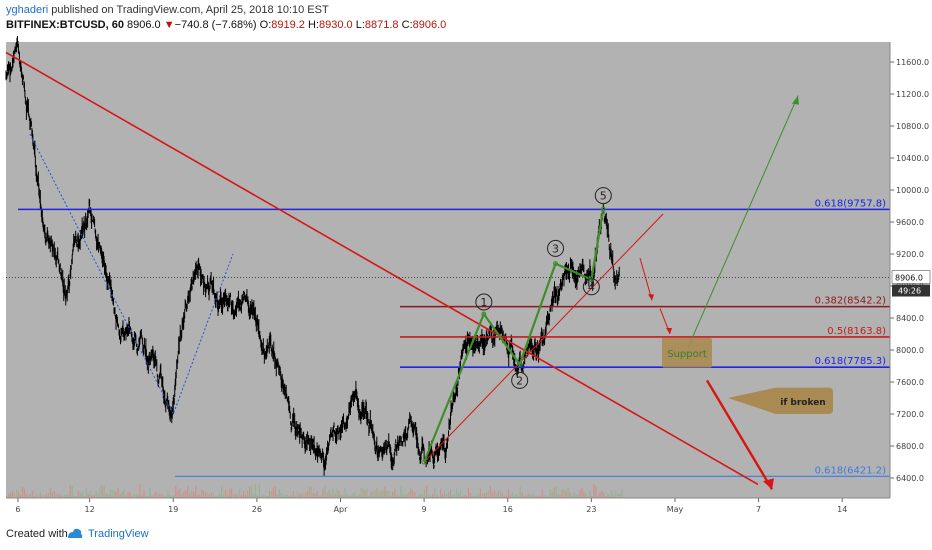 The image size is (932, 550). What do you see at coordinates (466, 534) in the screenshot?
I see `chart-footer: Created with TradingView` at bounding box center [466, 534].